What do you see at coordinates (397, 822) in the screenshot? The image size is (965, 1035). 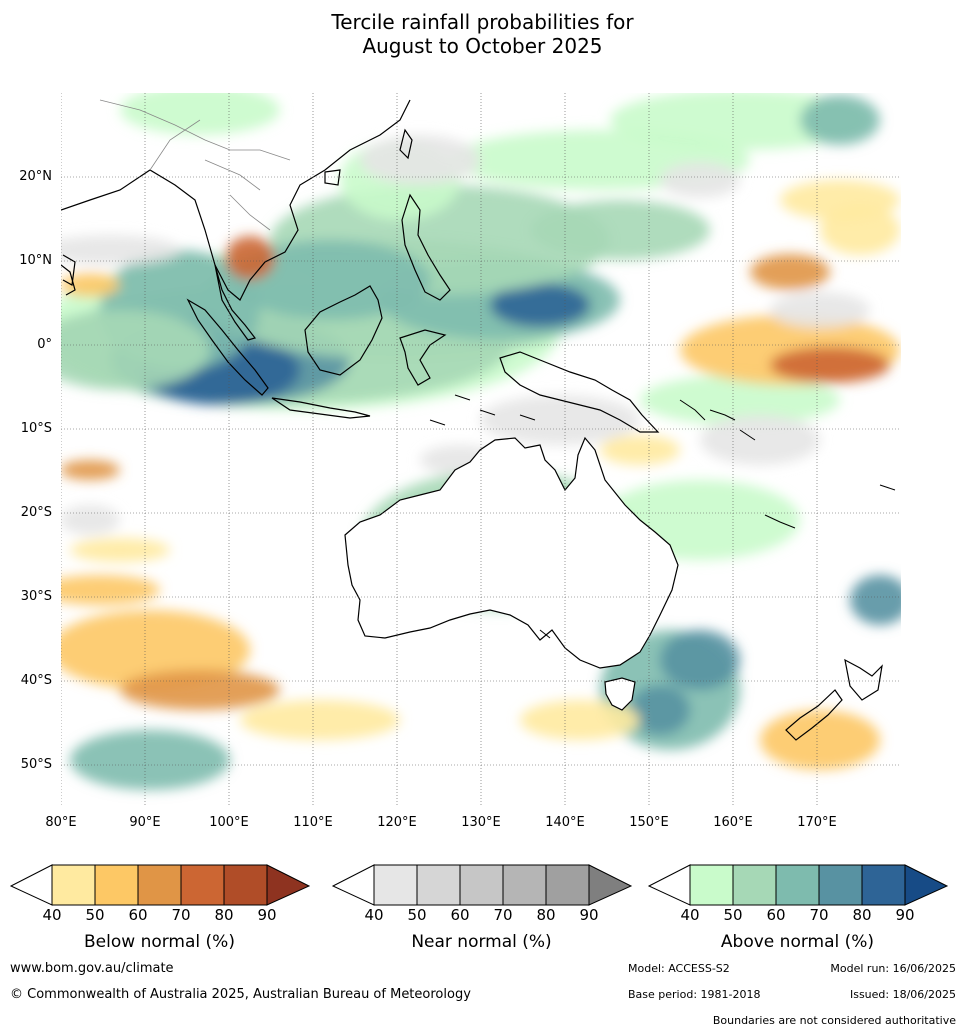 I see `longitude-label: 120°E` at bounding box center [397, 822].